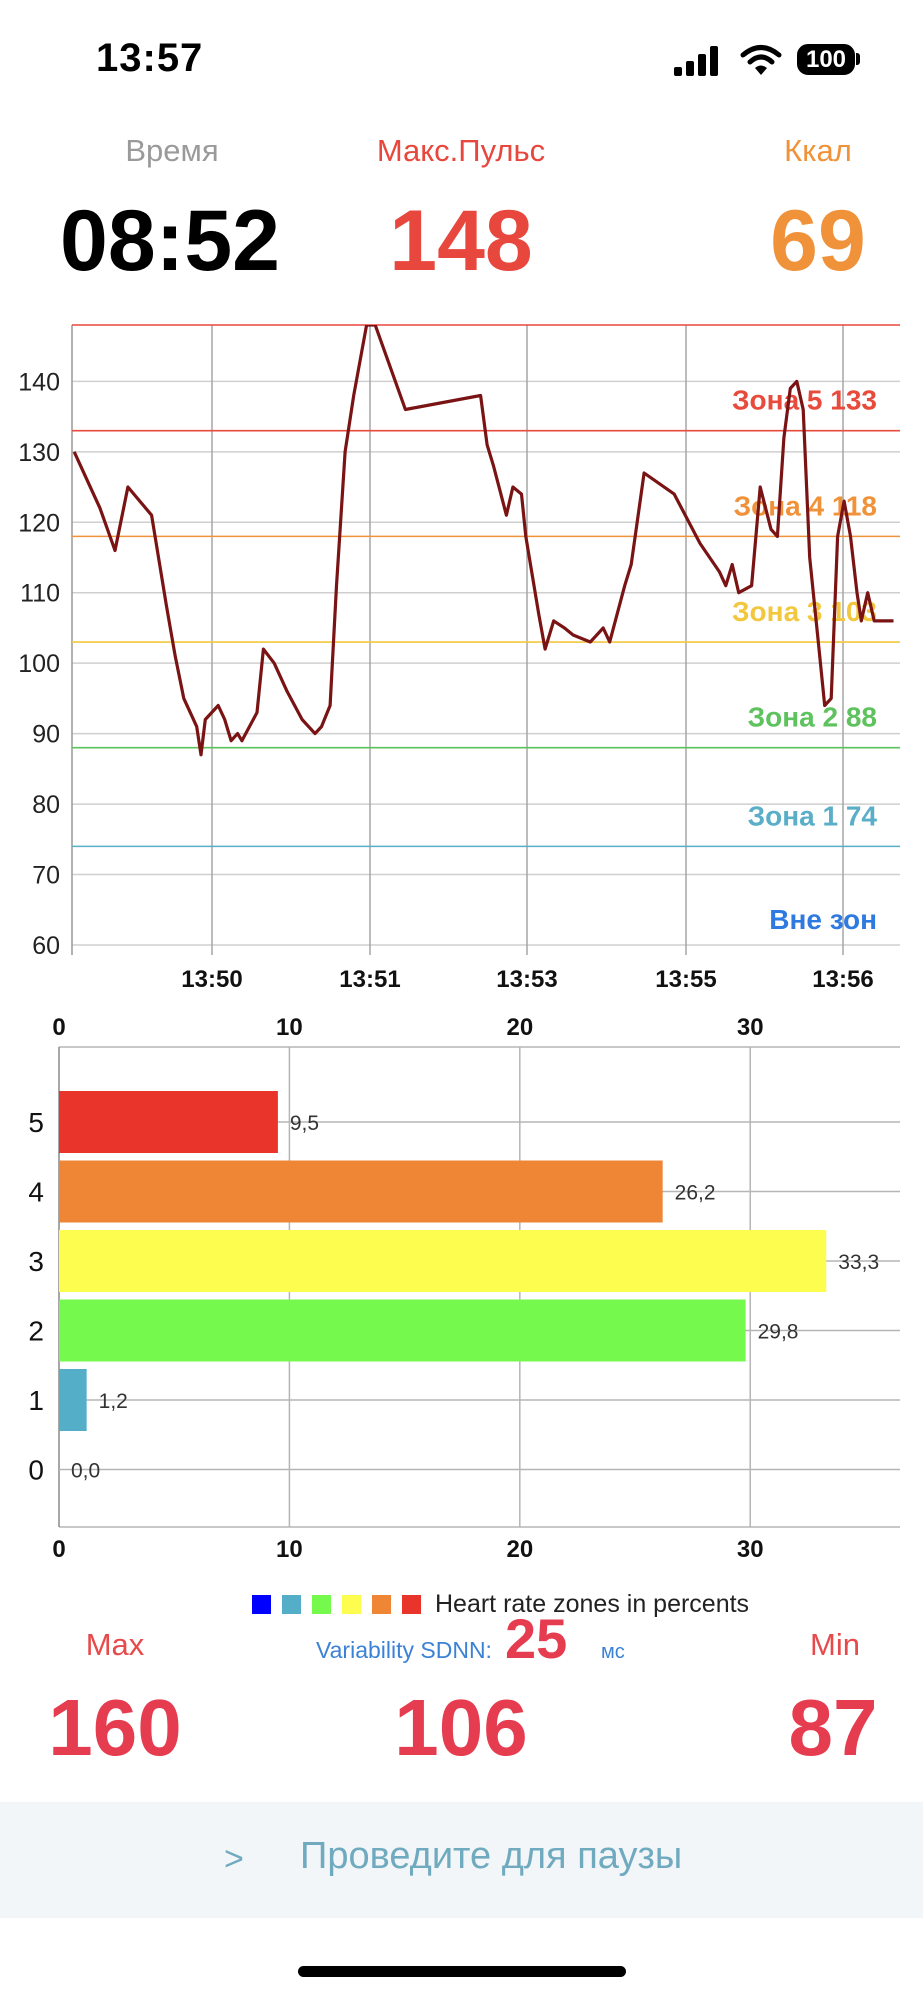 This screenshot has height=2000, width=923. What do you see at coordinates (519, 1027) in the screenshot?
I see `x-tick-label-top: 20` at bounding box center [519, 1027].